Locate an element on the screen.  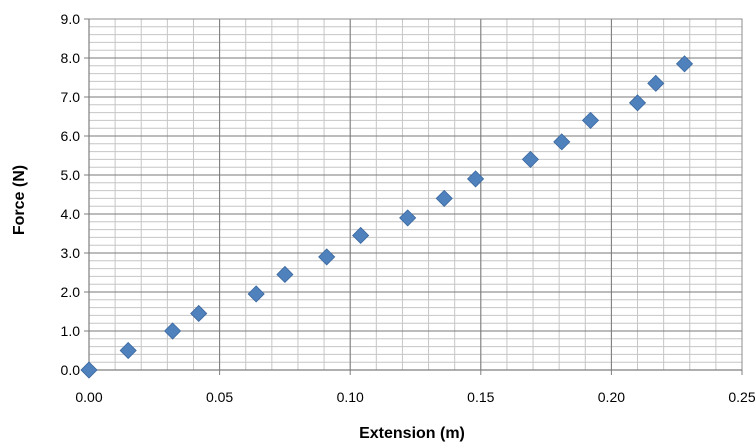
y-axis-tick-labels: 0.0 1.0 2.0 3.0 4.0 5.0 6.0 7.0 8.0 9.0 is located at coordinates (75, 194).